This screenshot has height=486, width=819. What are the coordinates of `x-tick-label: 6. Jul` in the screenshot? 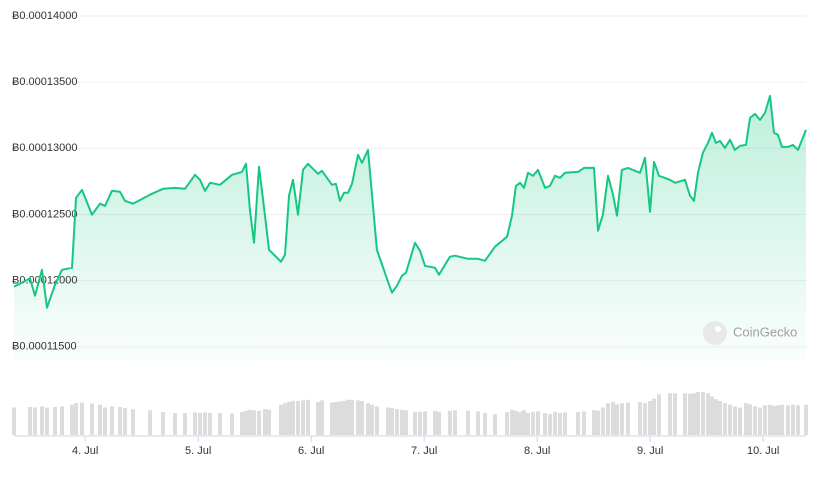 It's located at (311, 451).